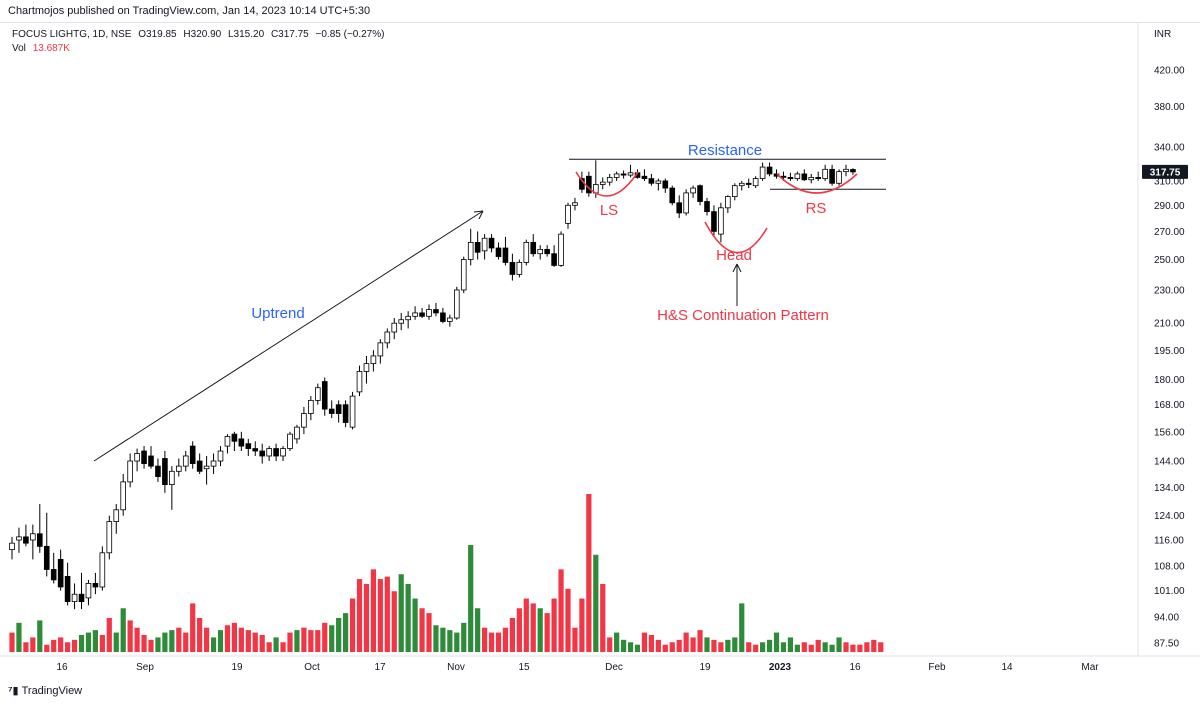 The image size is (1200, 703). Describe the element at coordinates (1169, 567) in the screenshot. I see `y-tick-label: 108.00` at that location.